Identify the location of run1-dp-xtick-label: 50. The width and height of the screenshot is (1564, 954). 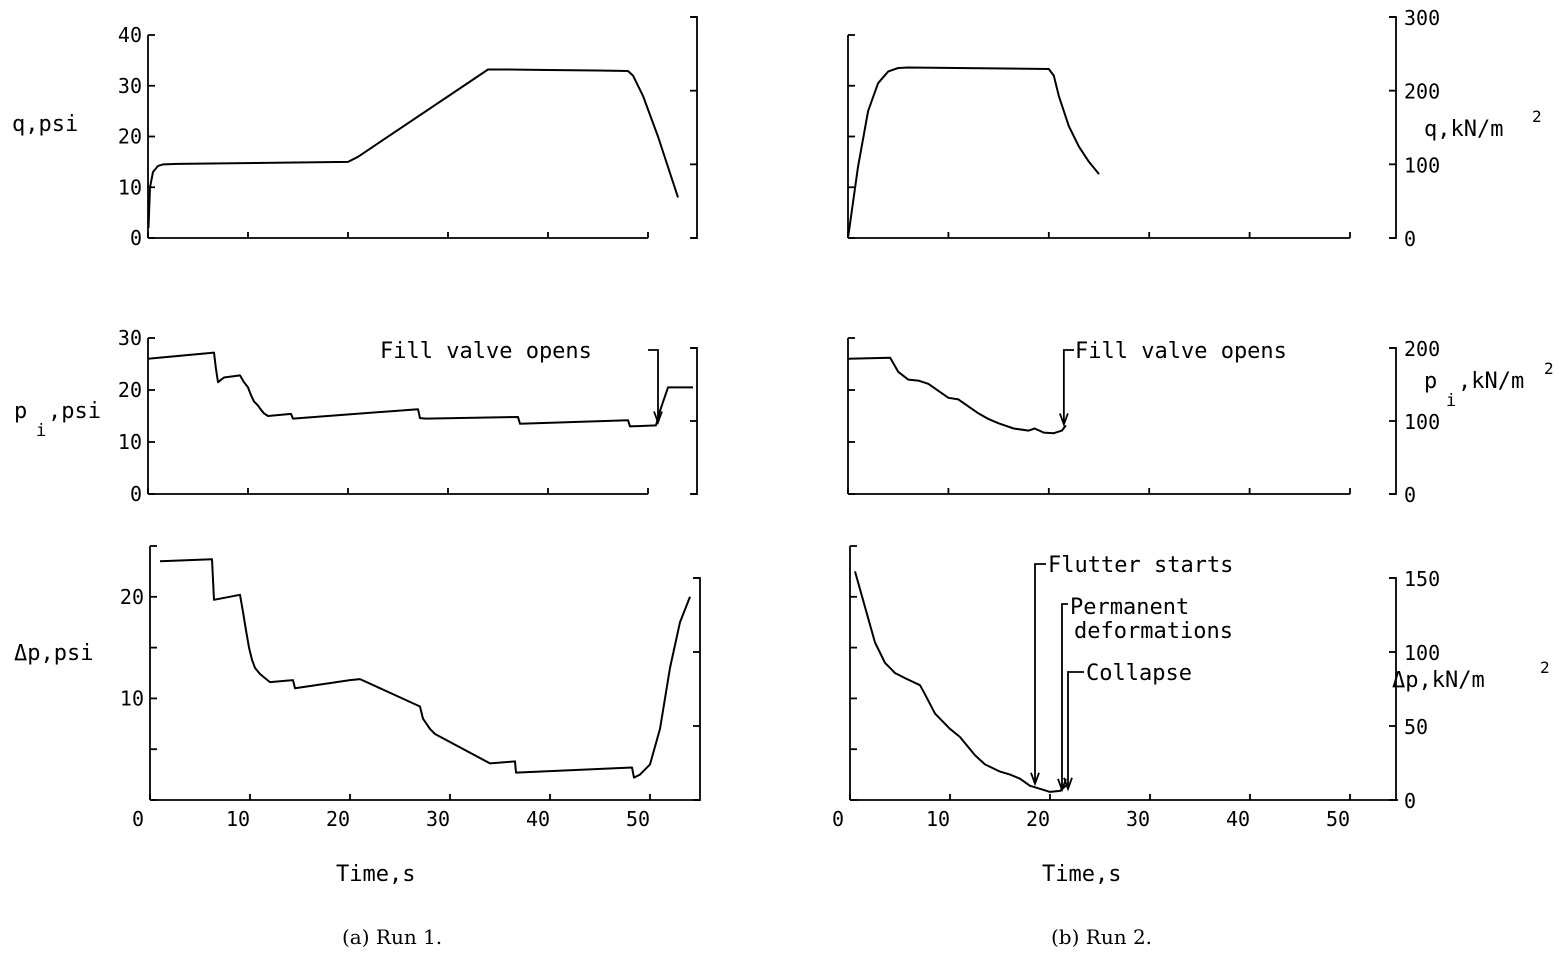
(638, 819).